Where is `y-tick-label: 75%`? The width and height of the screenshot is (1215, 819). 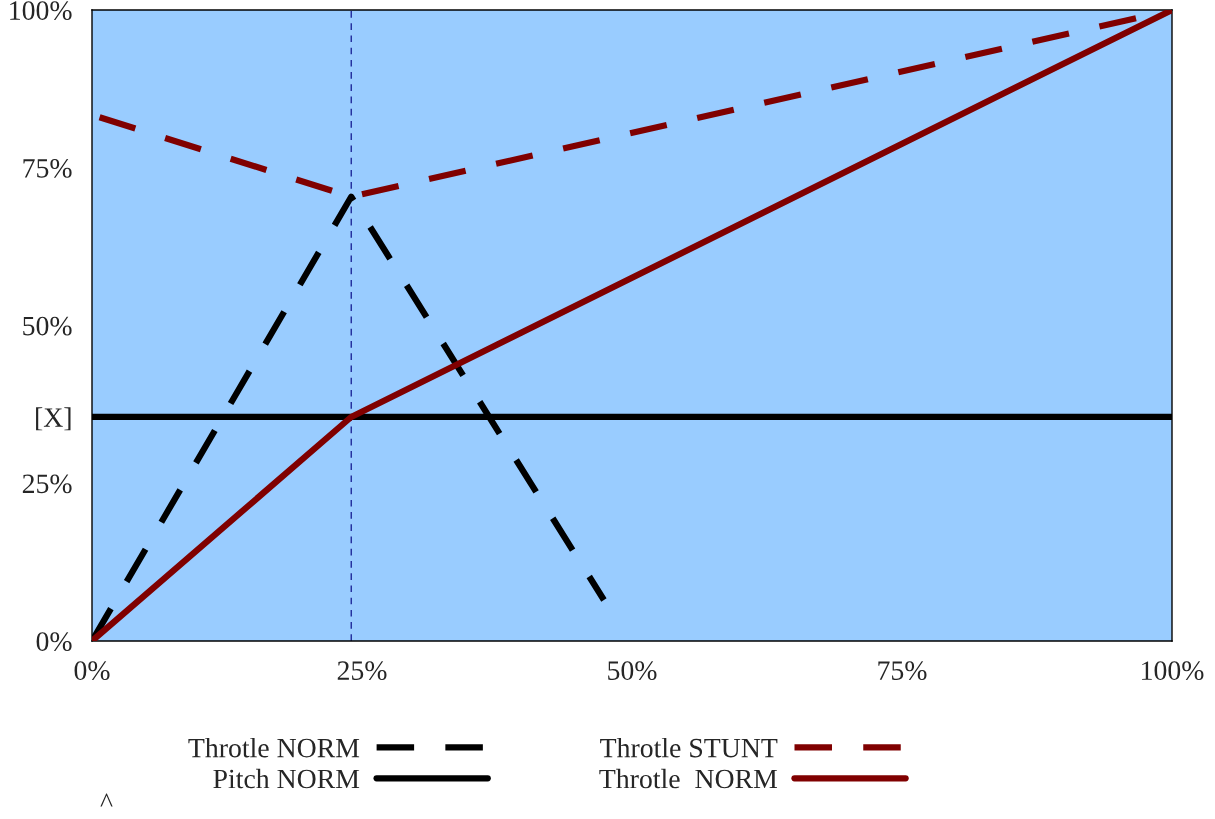 y-tick-label: 75% is located at coordinates (47, 168).